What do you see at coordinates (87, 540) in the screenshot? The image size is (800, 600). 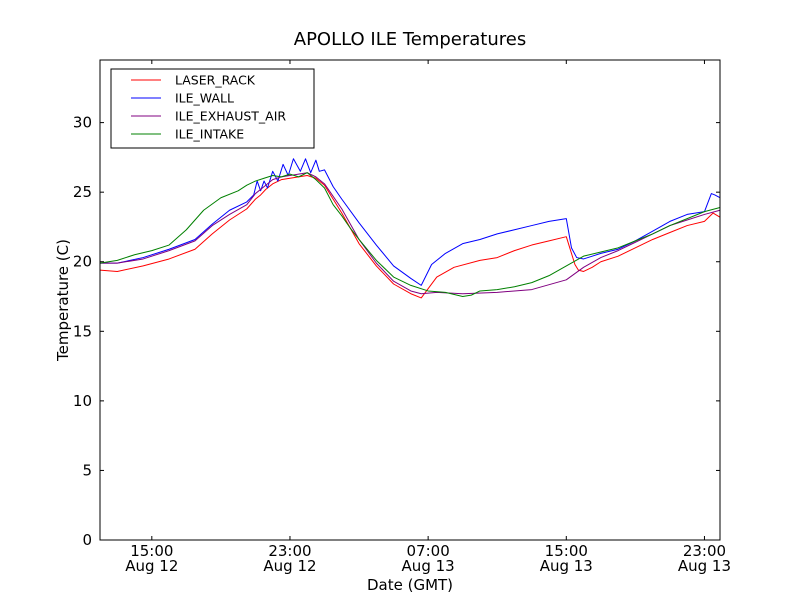 I see `y-tick-label: 0` at bounding box center [87, 540].